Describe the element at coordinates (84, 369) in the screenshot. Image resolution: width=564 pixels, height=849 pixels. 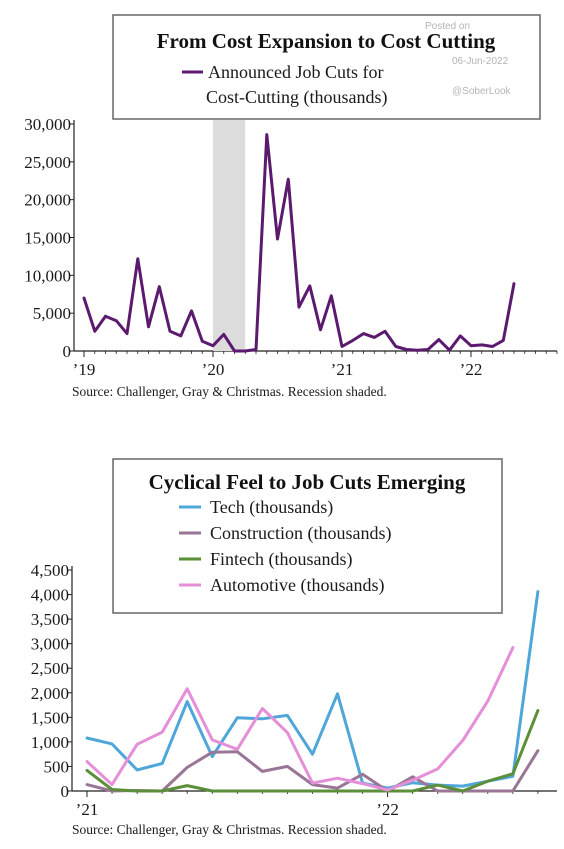
I see `x-tick-label: ’19` at that location.